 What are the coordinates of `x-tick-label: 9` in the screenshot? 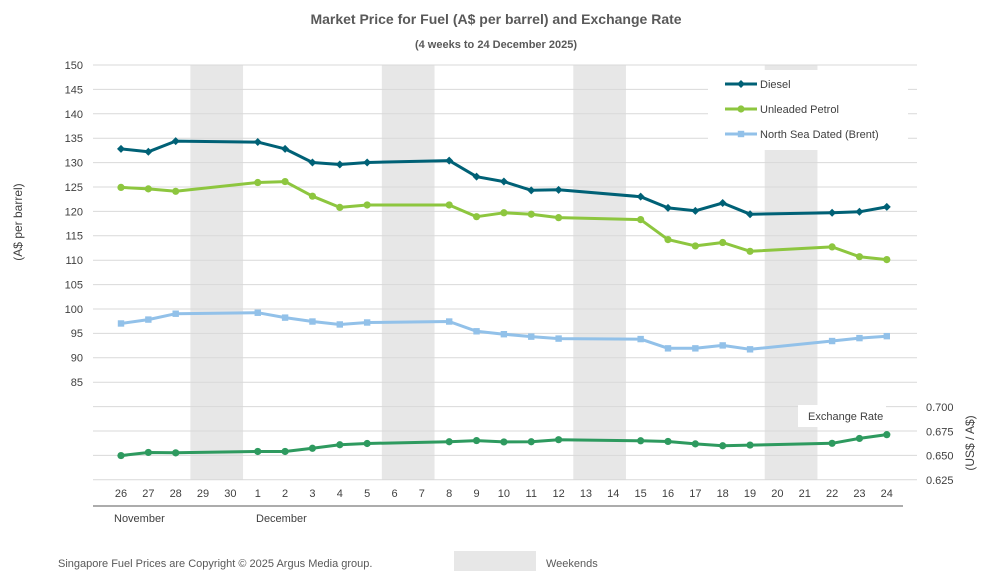 It's located at (476, 494).